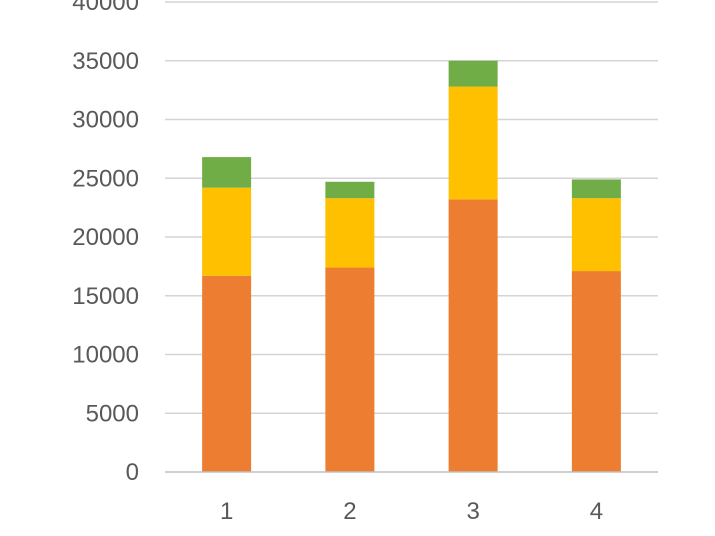  What do you see at coordinates (105, 8) in the screenshot?
I see `y-tick-label: 40000` at bounding box center [105, 8].